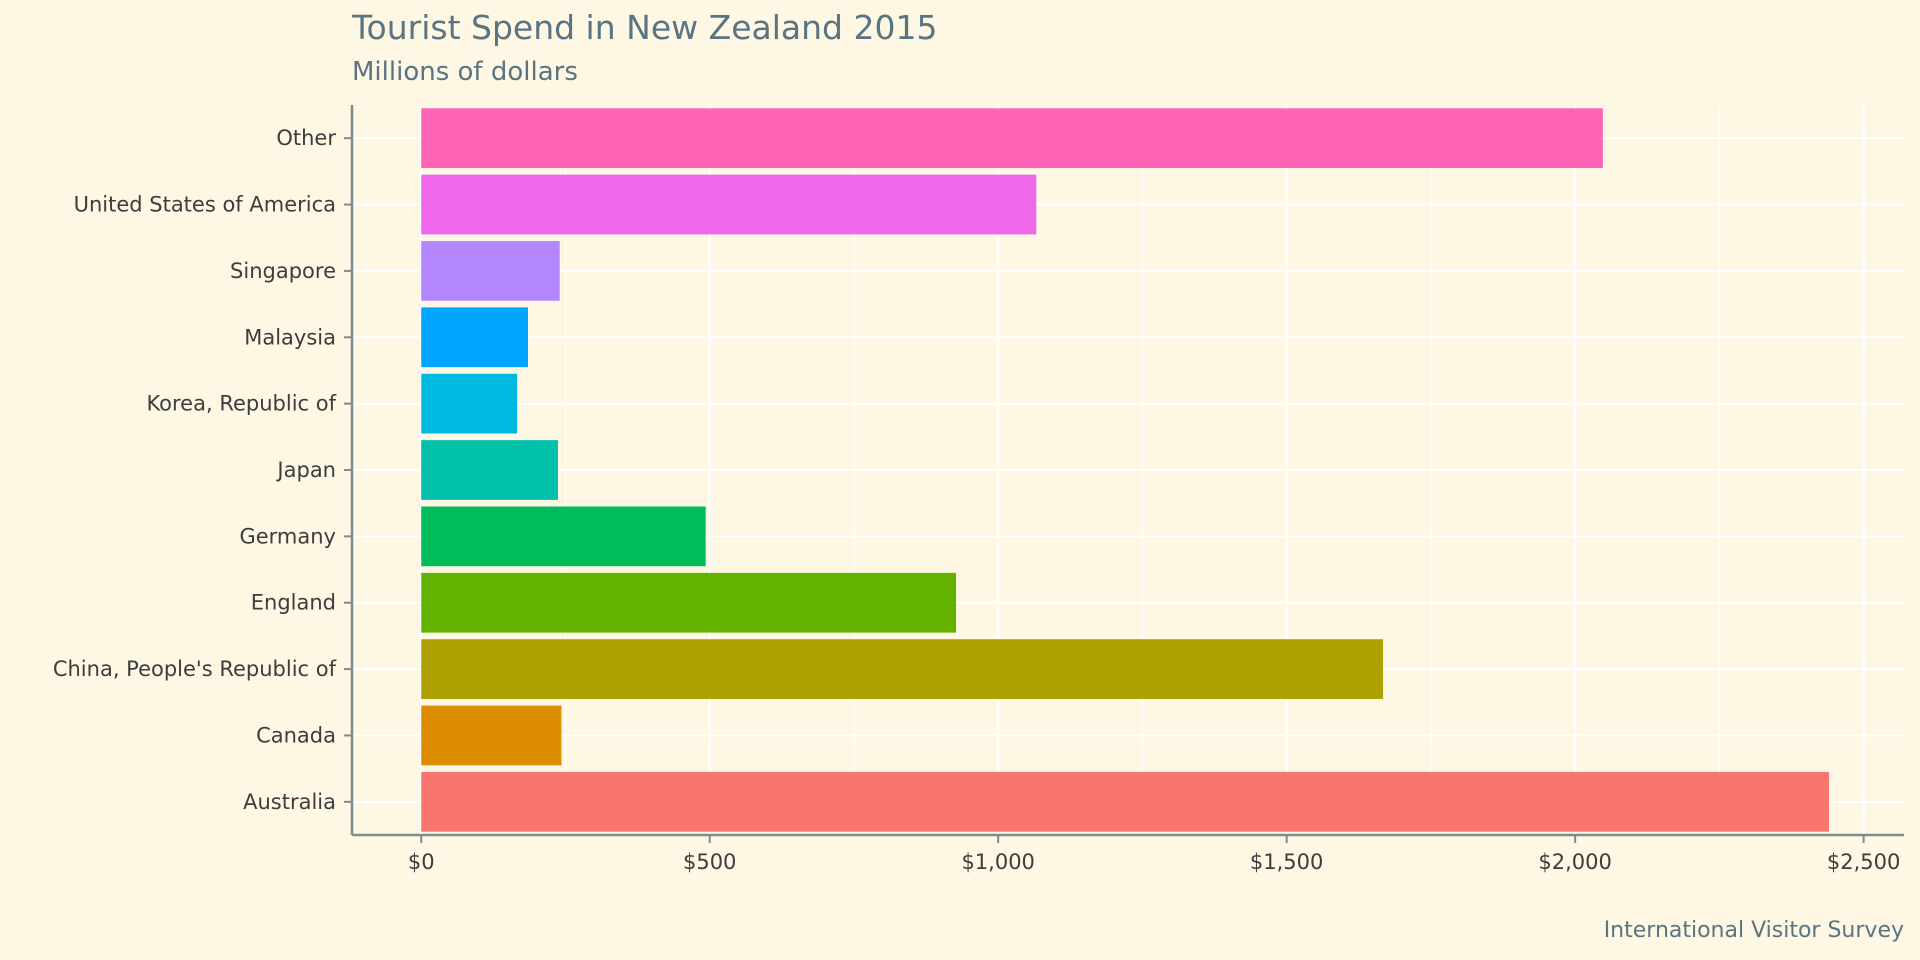 The height and width of the screenshot is (960, 1920). What do you see at coordinates (563, 536) in the screenshot?
I see `bar-germany` at bounding box center [563, 536].